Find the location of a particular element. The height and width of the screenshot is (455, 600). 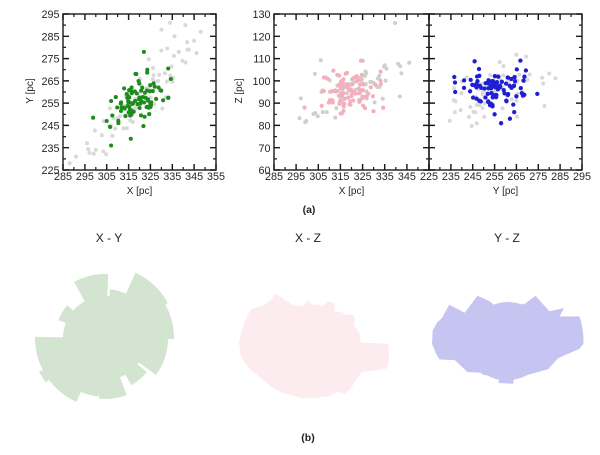

svg-text: 90 is located at coordinates (264, 104).